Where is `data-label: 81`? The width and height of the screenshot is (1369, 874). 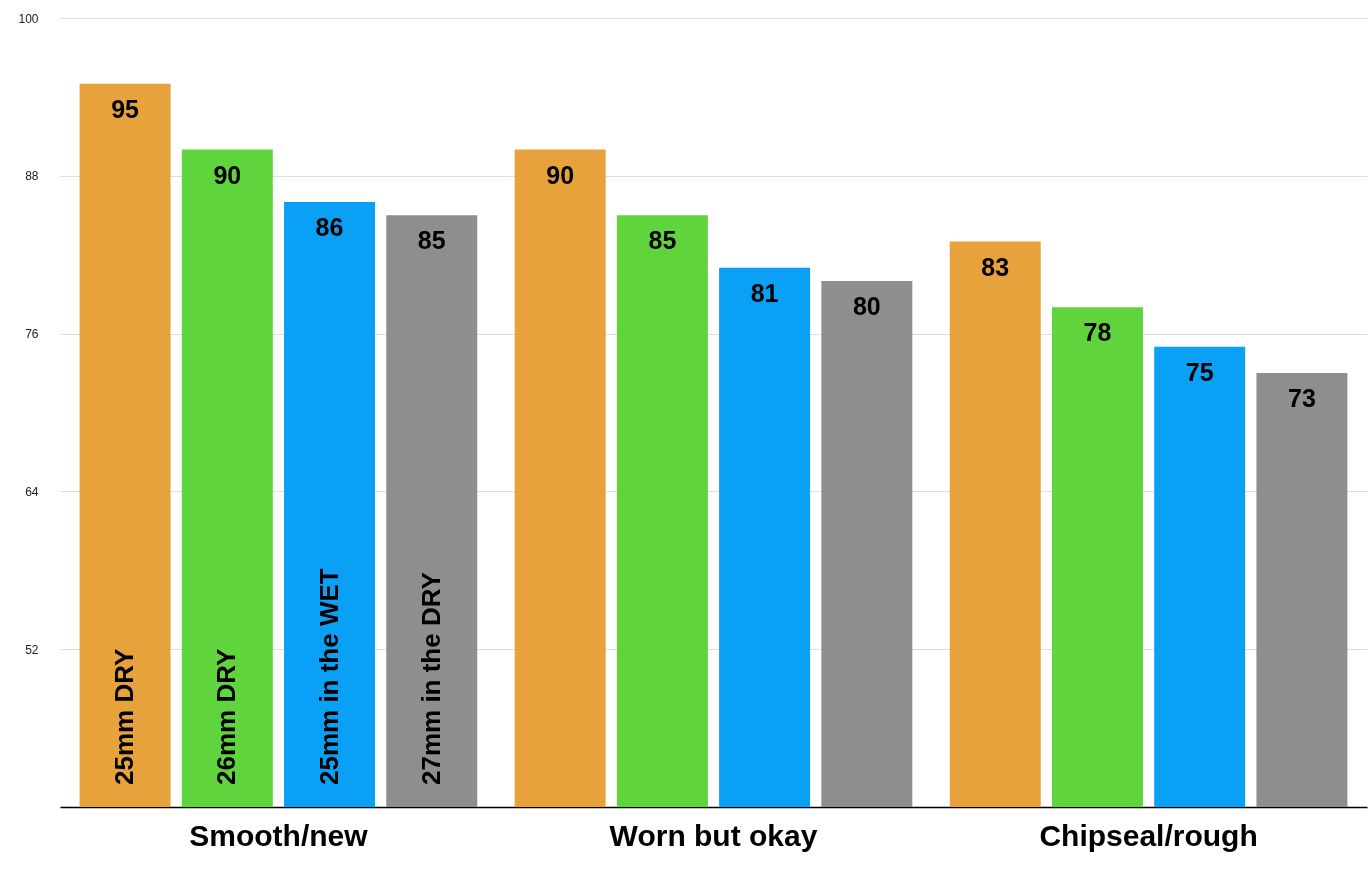 data-label: 81 is located at coordinates (764, 292).